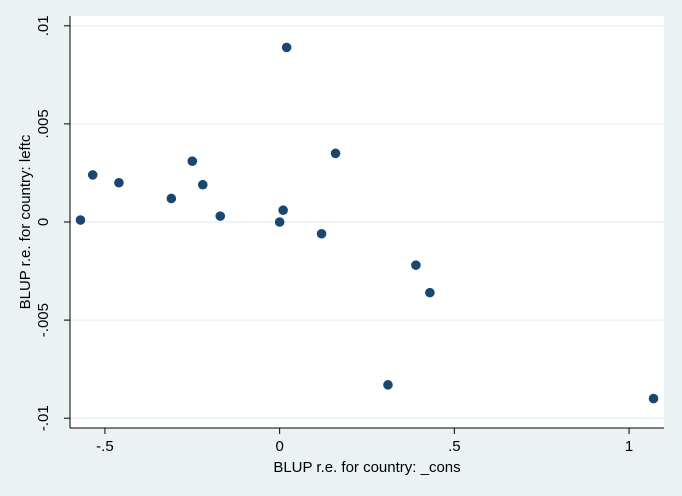 The width and height of the screenshot is (682, 496). I want to click on x-axis-title: BLUP r.e. for country: _cons, so click(366, 467).